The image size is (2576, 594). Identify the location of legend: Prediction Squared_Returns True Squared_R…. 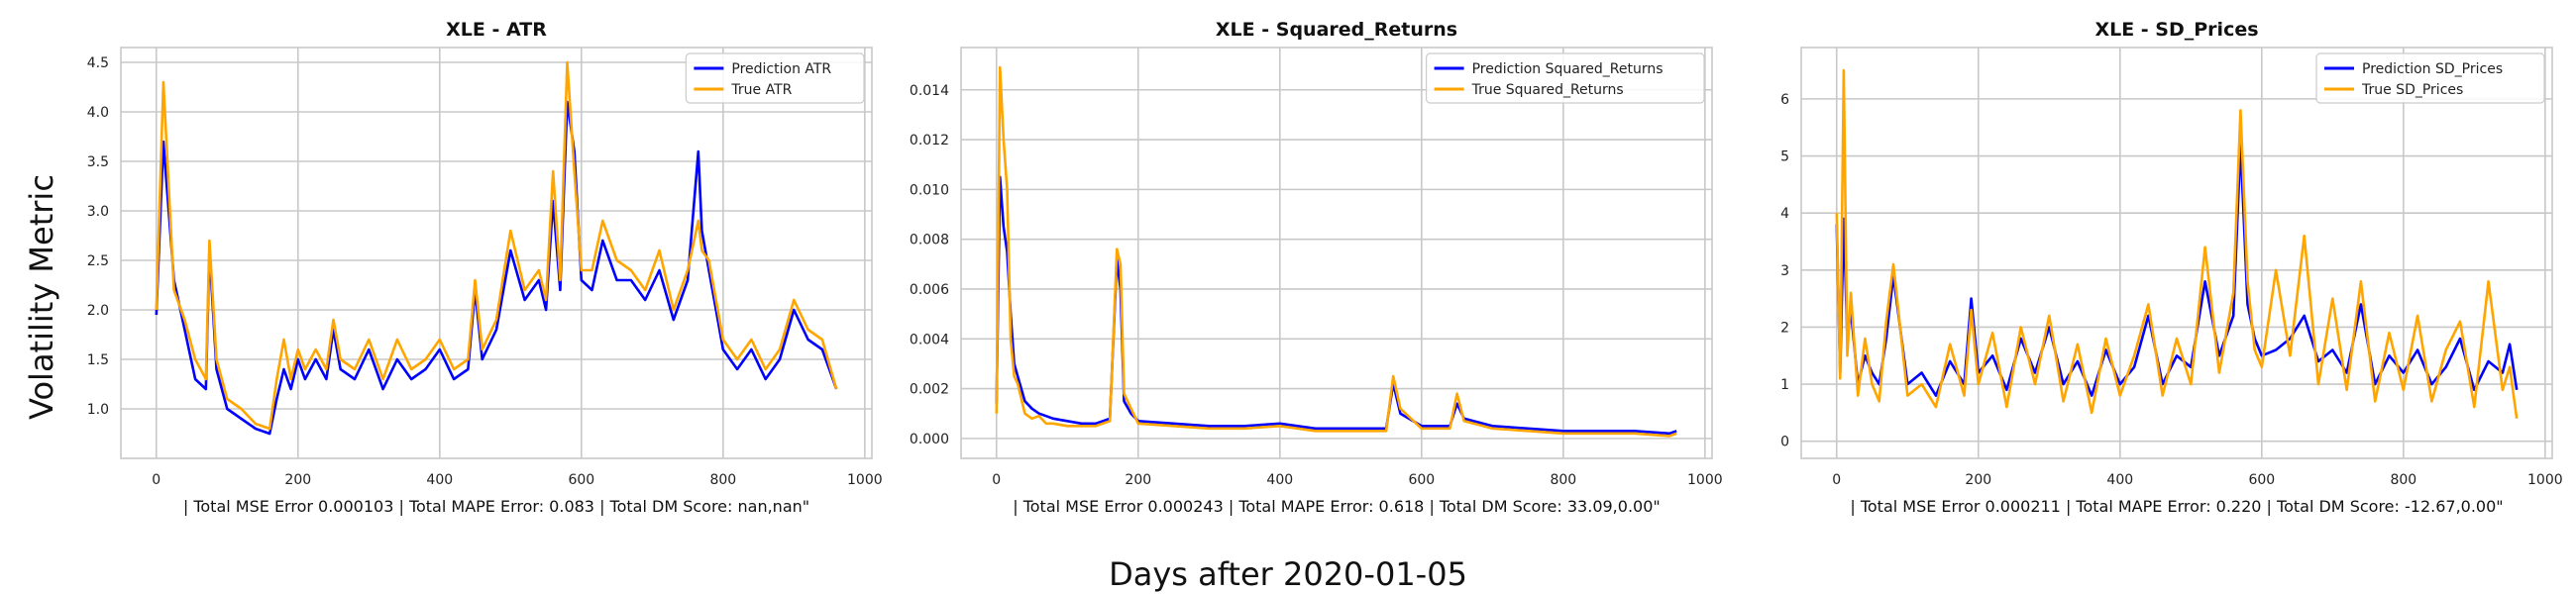
(1565, 78).